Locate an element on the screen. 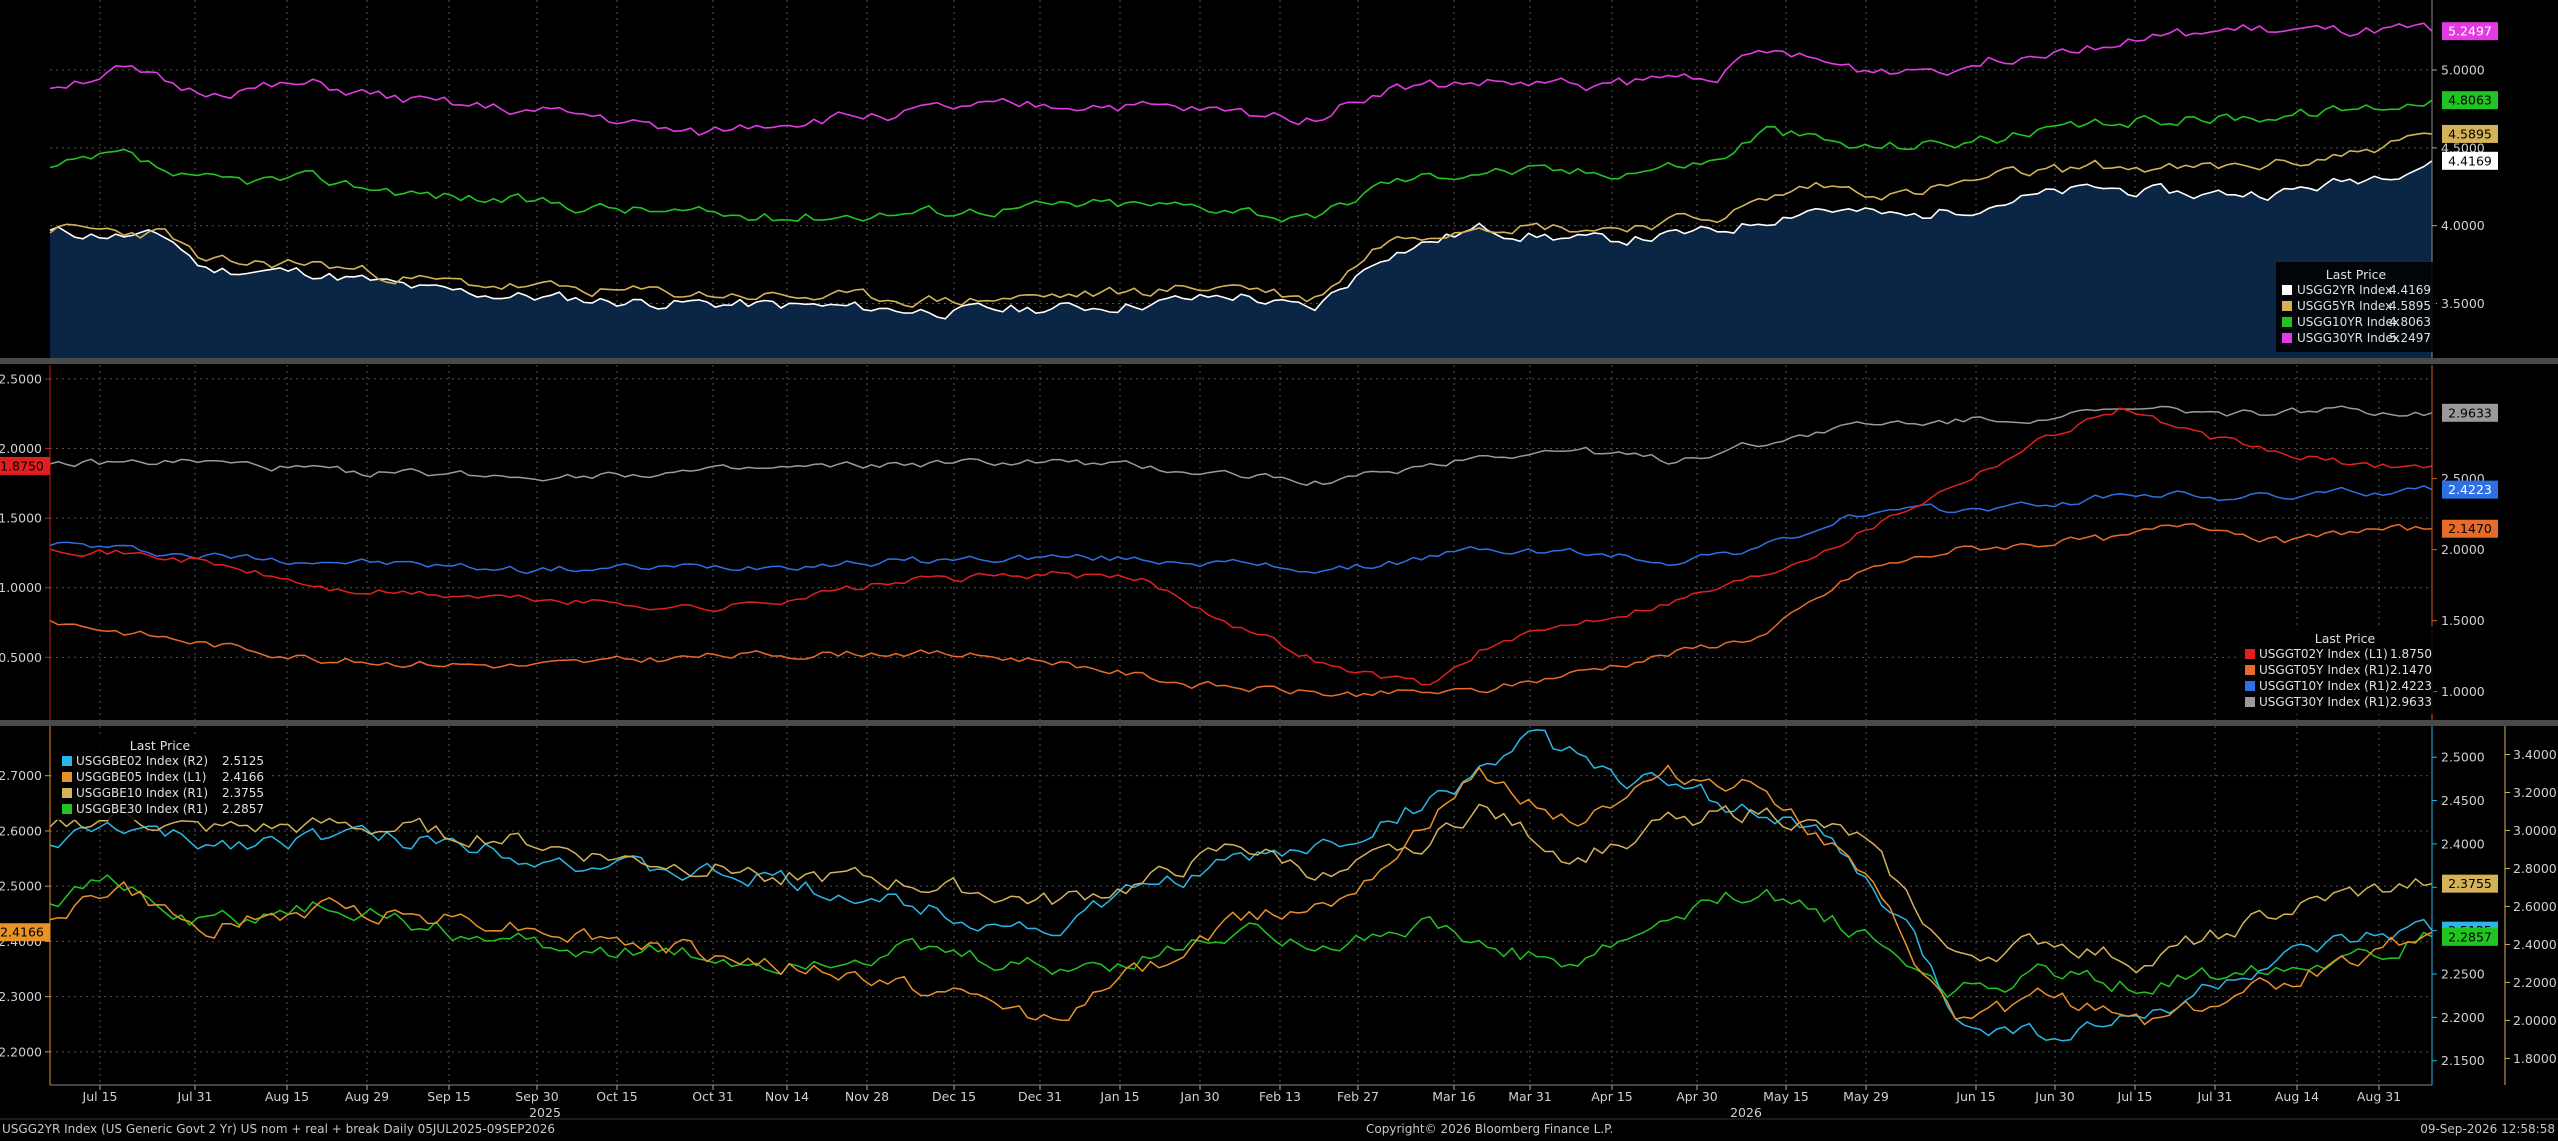 The width and height of the screenshot is (2558, 1141). series-line-usgg5yr-index is located at coordinates (1241, 220).